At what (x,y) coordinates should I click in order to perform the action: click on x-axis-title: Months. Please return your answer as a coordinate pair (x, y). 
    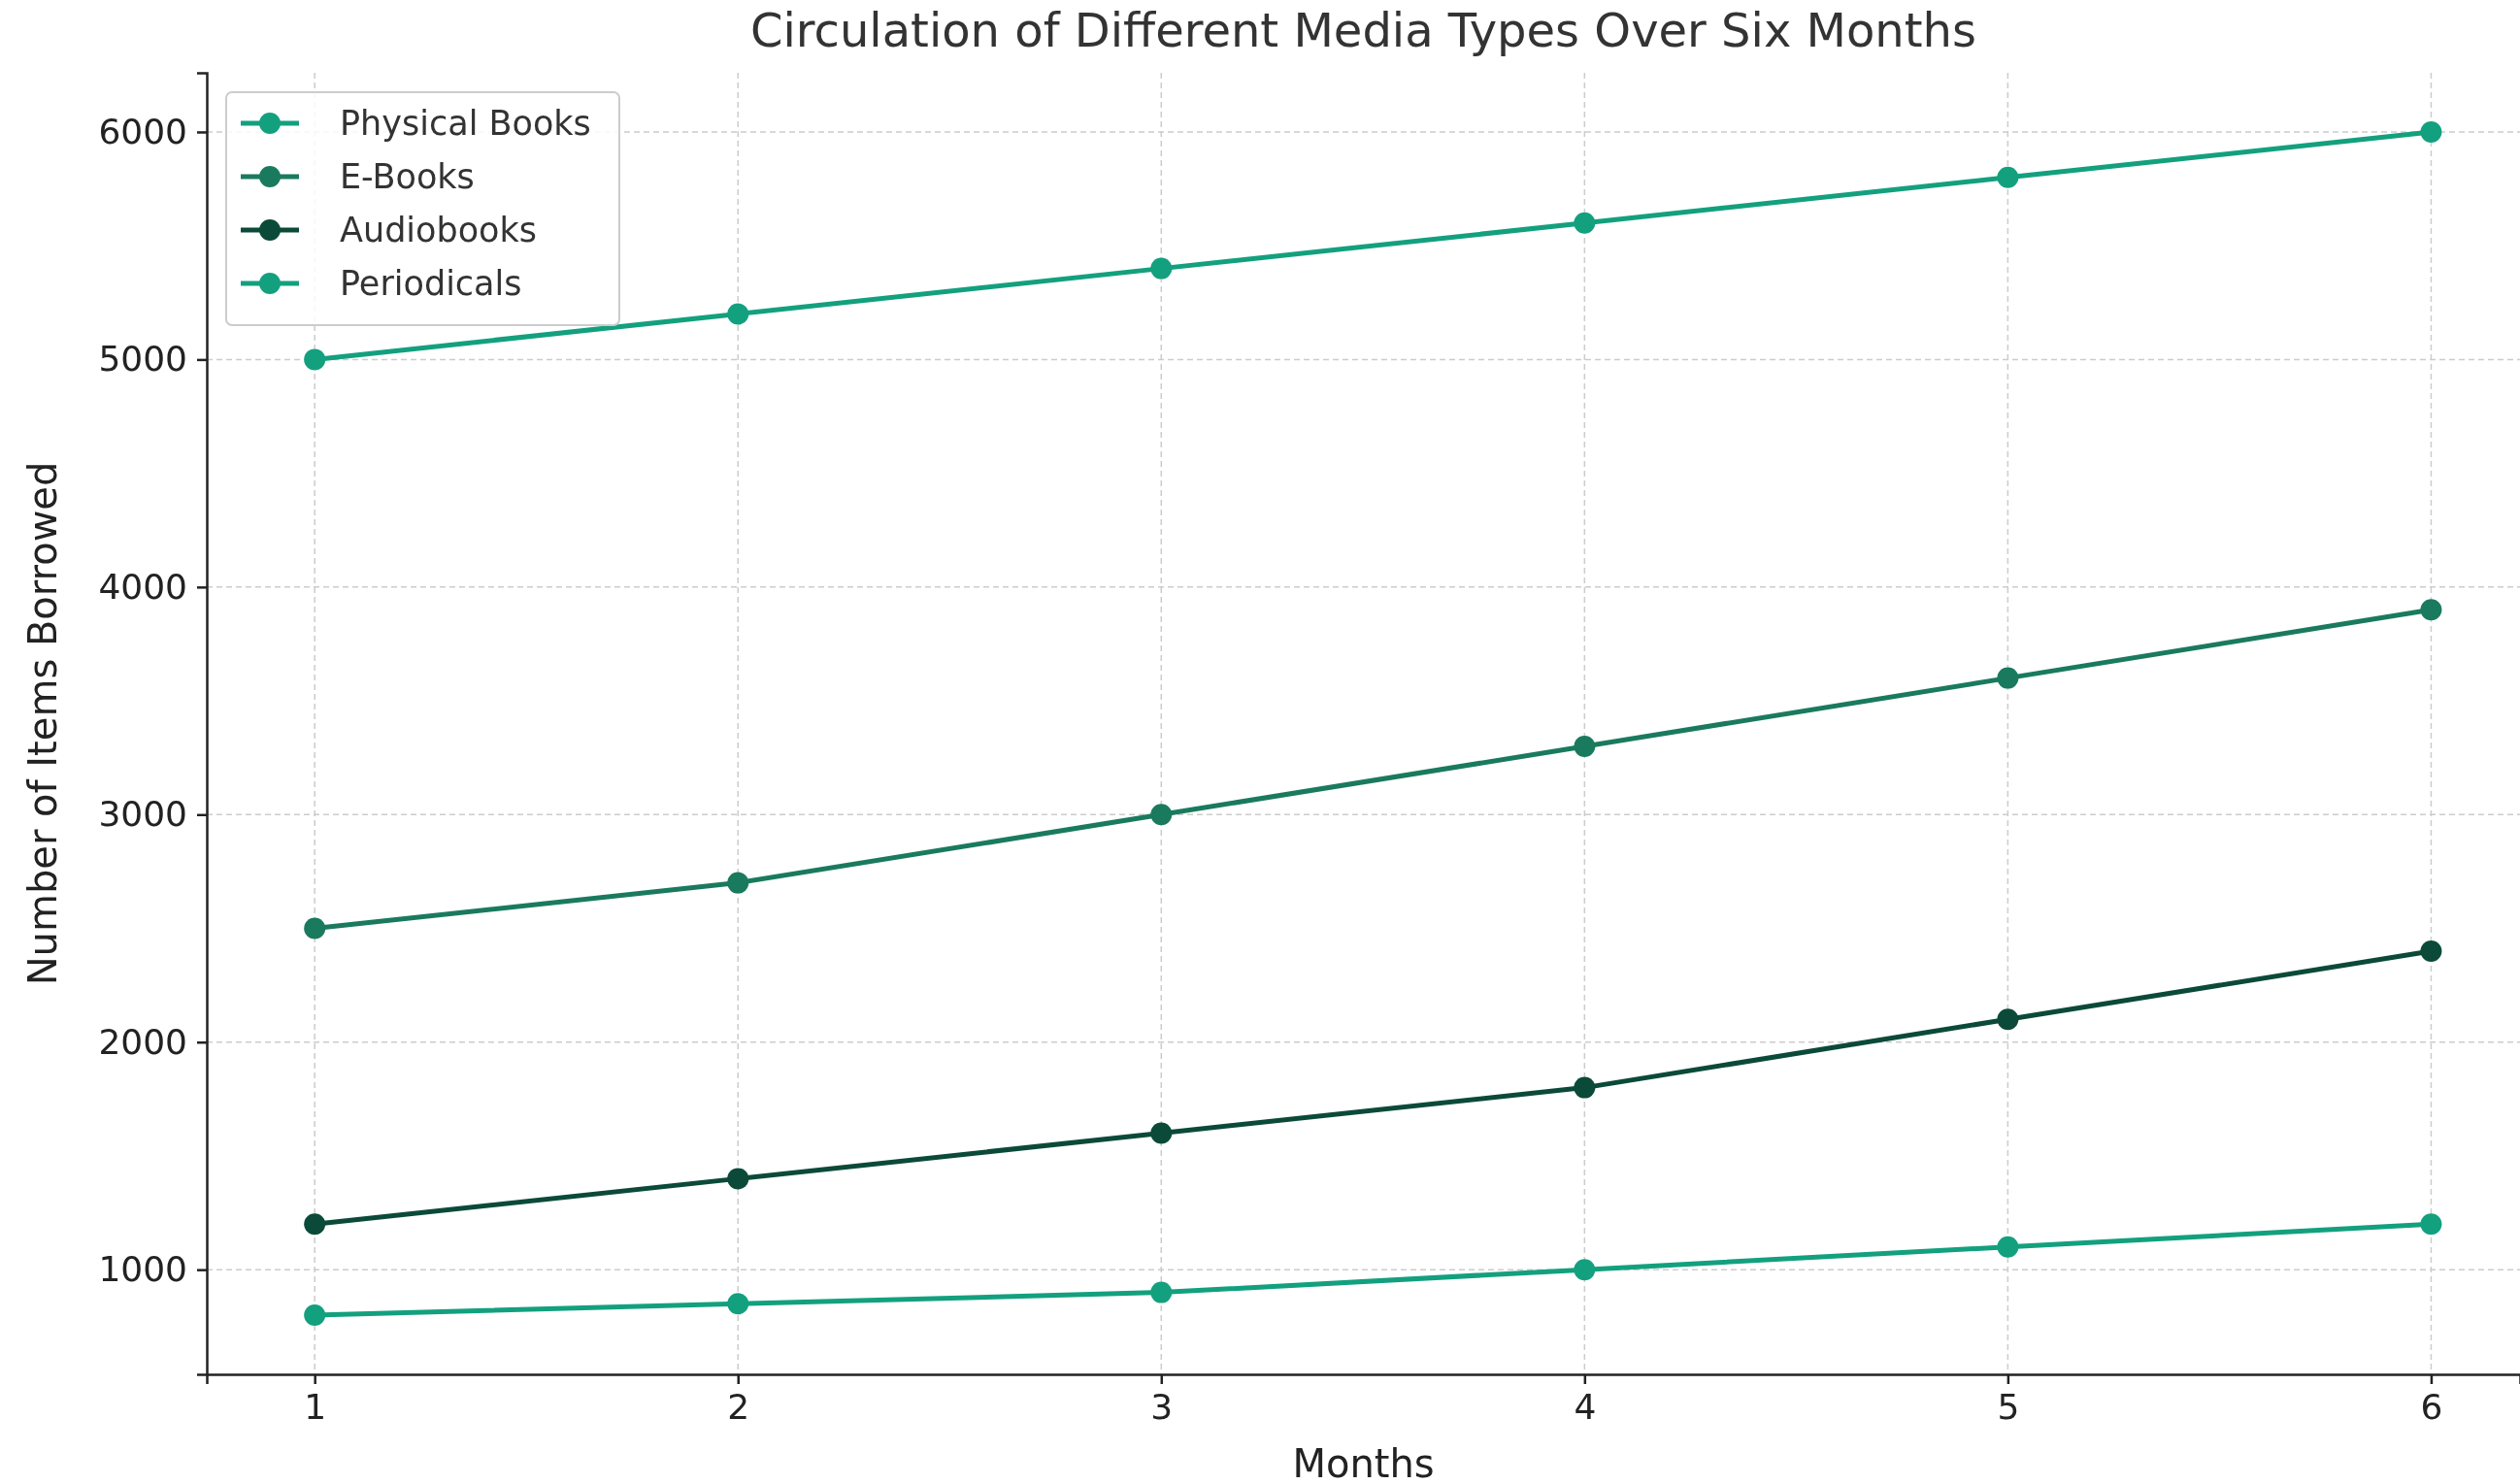
    Looking at the image, I should click on (1363, 1462).